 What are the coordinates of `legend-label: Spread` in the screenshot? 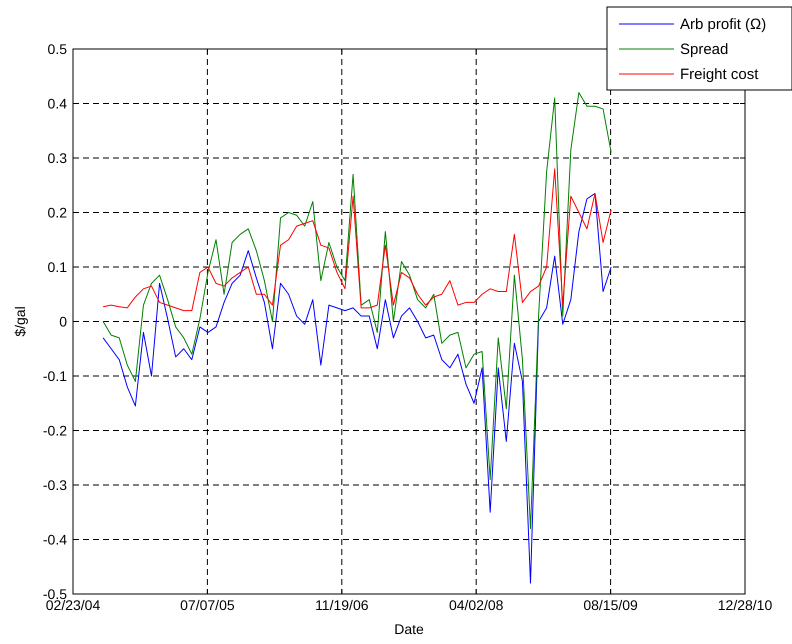 It's located at (704, 49).